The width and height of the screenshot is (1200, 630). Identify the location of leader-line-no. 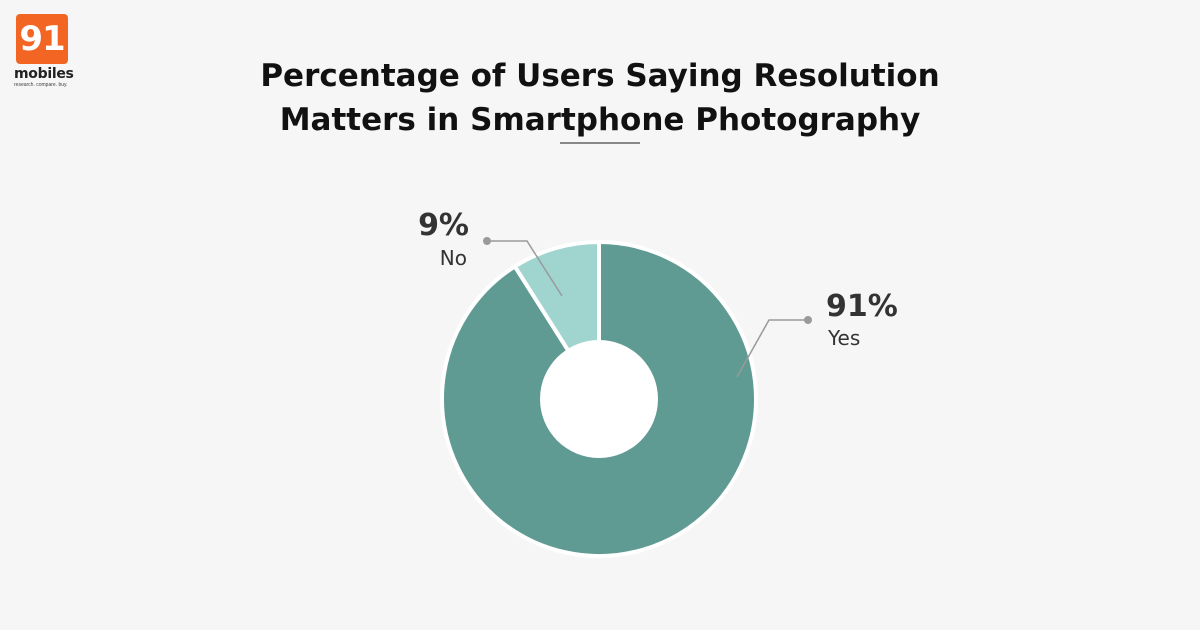
(525, 268).